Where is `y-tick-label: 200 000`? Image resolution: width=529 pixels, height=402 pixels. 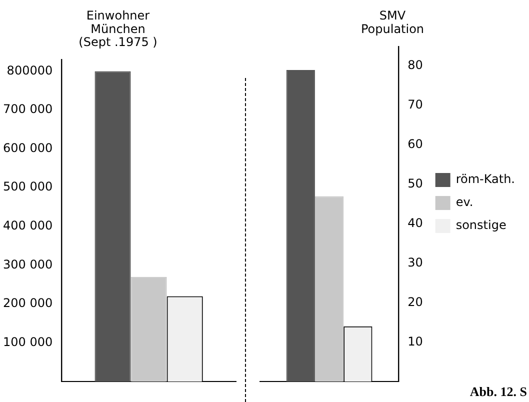 y-tick-label: 200 000 is located at coordinates (28, 303).